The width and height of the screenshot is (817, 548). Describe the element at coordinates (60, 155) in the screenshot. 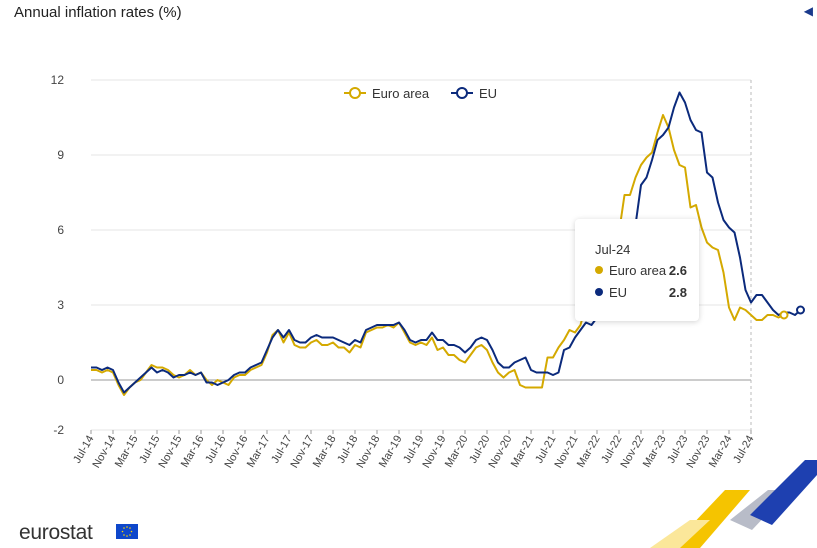

I see `y-tick-label: 9` at that location.